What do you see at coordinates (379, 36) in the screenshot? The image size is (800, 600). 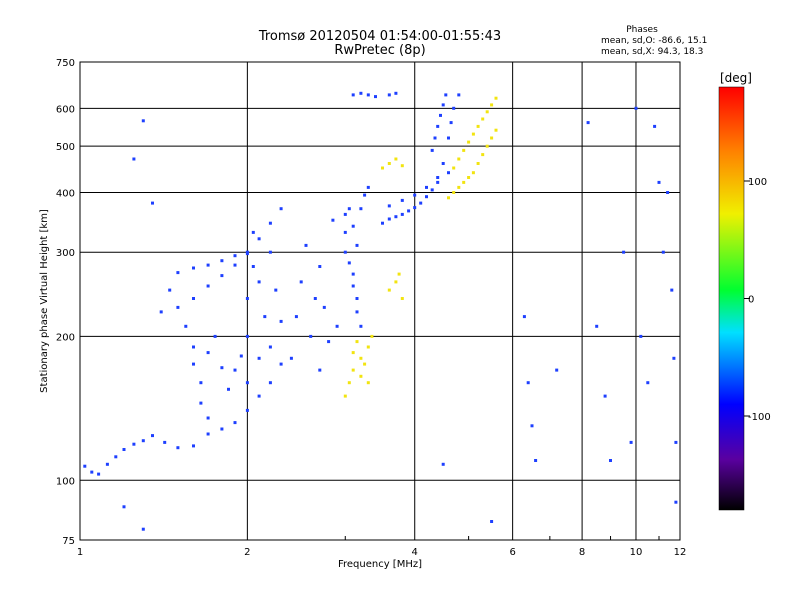 I see `chart-title: Tromsø 20120504 01:54:00-01:55:43` at bounding box center [379, 36].